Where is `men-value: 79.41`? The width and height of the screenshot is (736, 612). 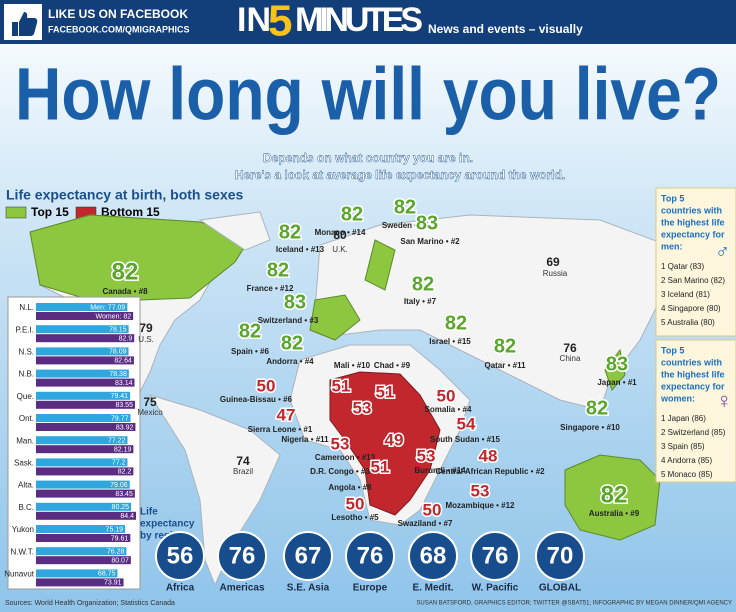
men-value: 79.41 is located at coordinates (120, 396).